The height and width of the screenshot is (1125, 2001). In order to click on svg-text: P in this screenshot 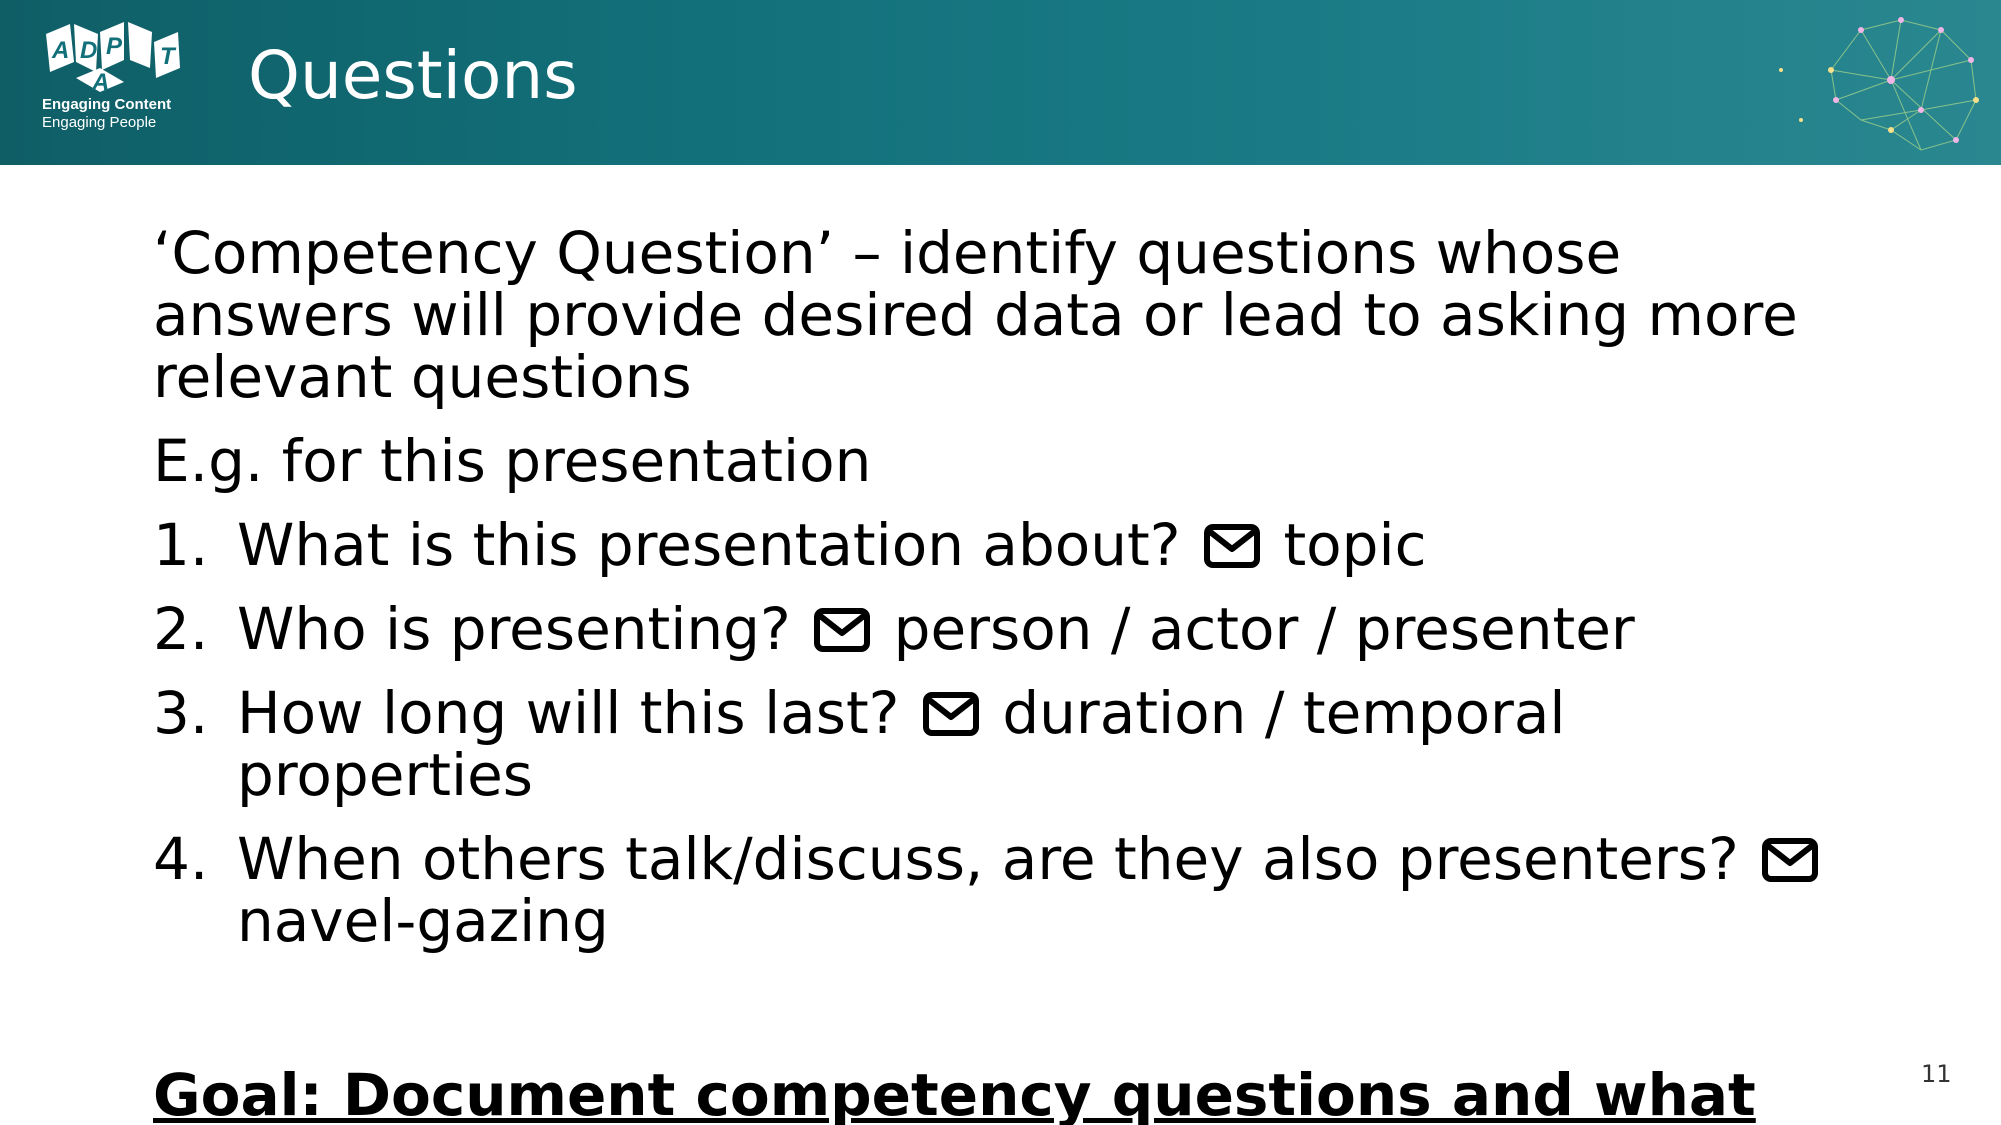, I will do `click(114, 46)`.